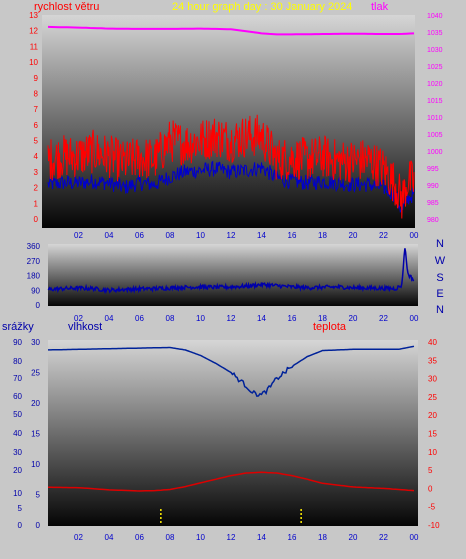 This screenshot has height=559, width=466. I want to click on humidity-series, so click(231, 371).